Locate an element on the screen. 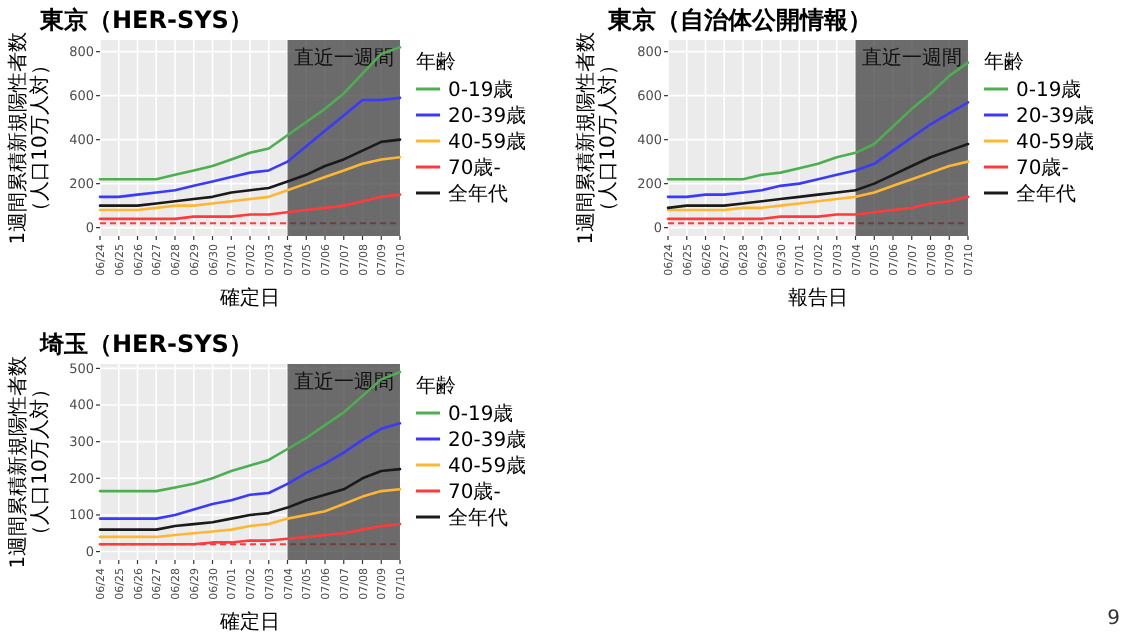 The height and width of the screenshot is (640, 1138). chart-title: 東京（HER-SYS） is located at coordinates (145, 20).